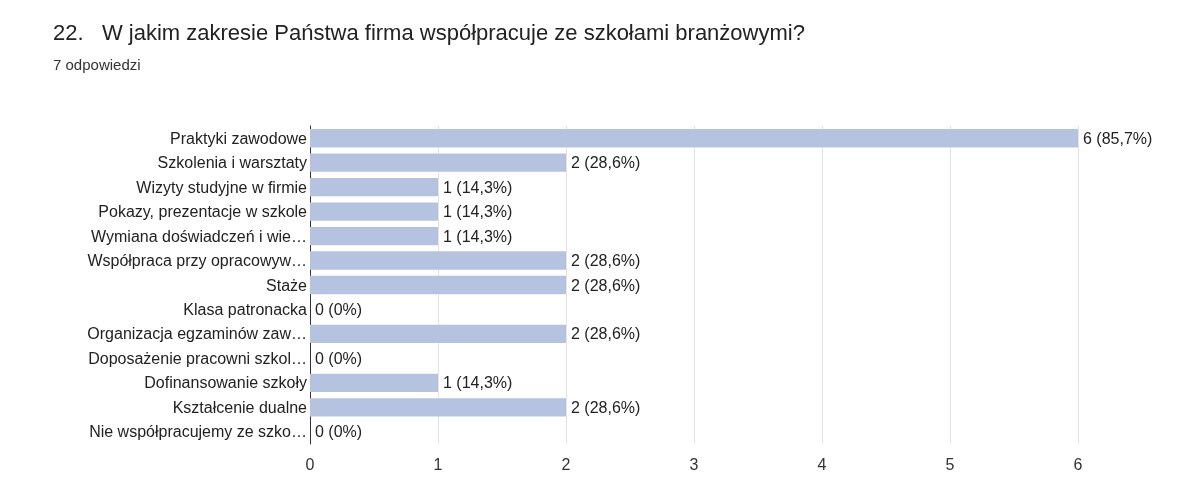  What do you see at coordinates (950, 464) in the screenshot?
I see `x-tick-label: 5` at bounding box center [950, 464].